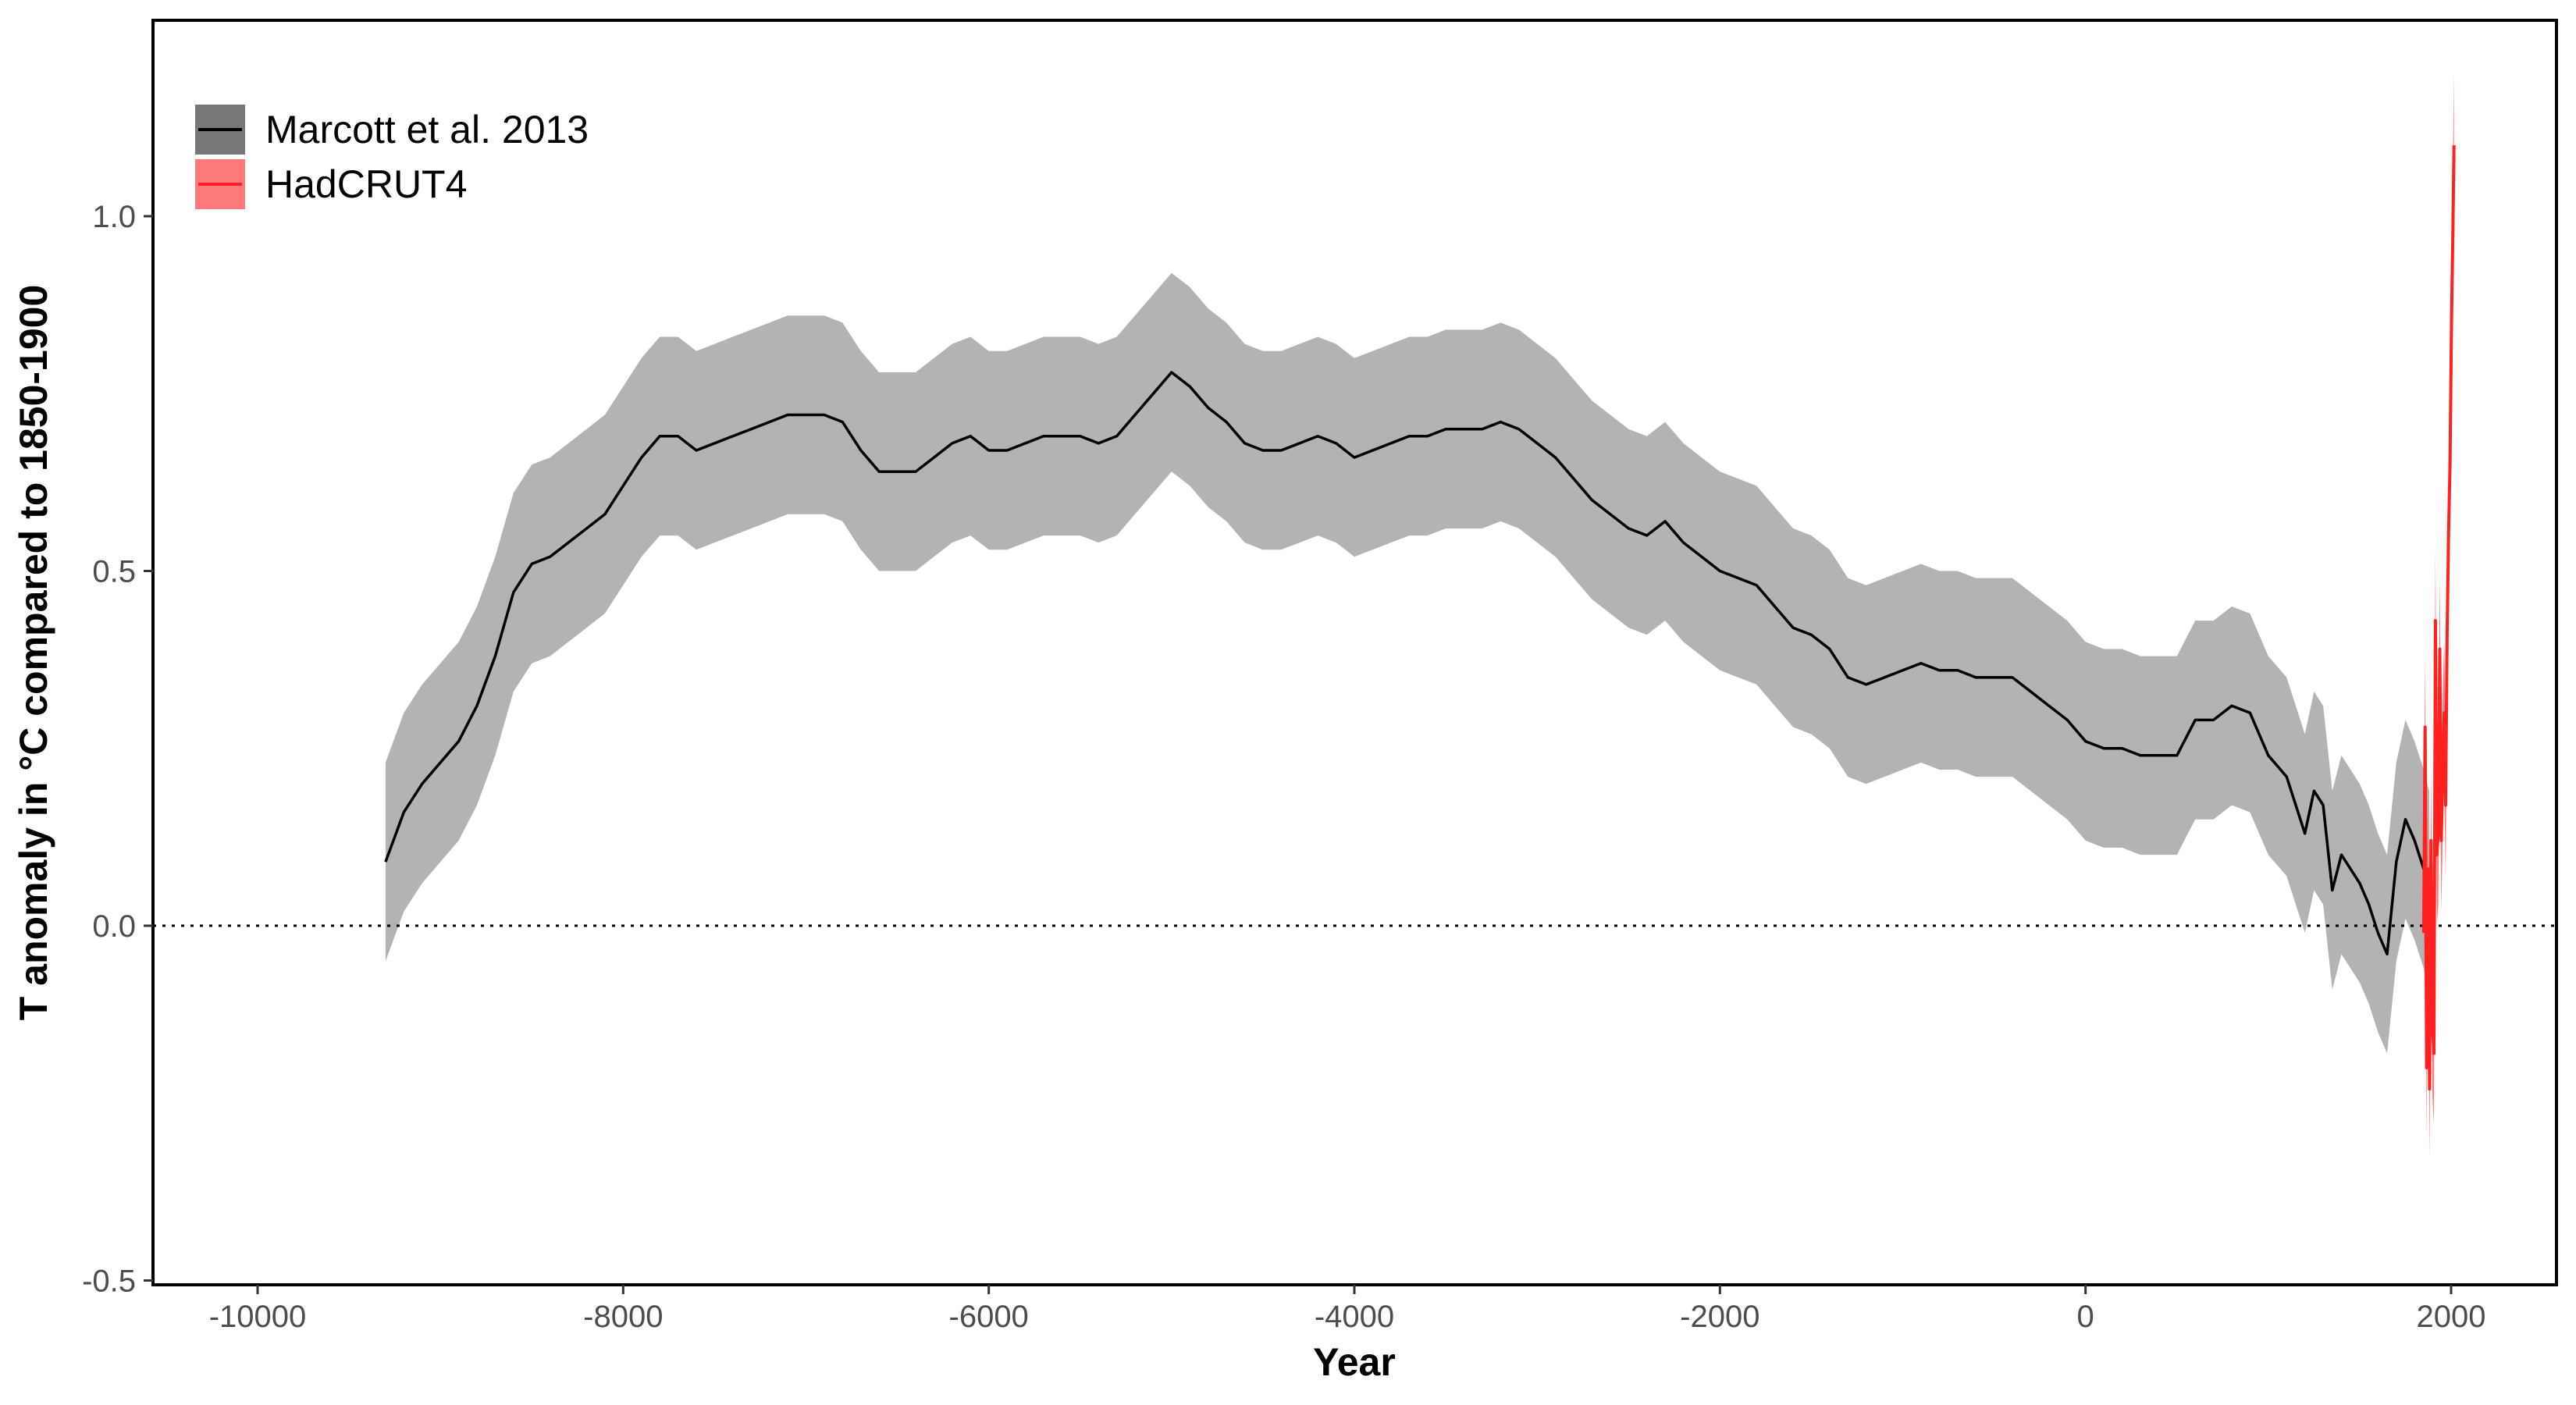 This screenshot has width=2576, height=1405. Describe the element at coordinates (114, 572) in the screenshot. I see `y-tick-label: 0.5` at that location.